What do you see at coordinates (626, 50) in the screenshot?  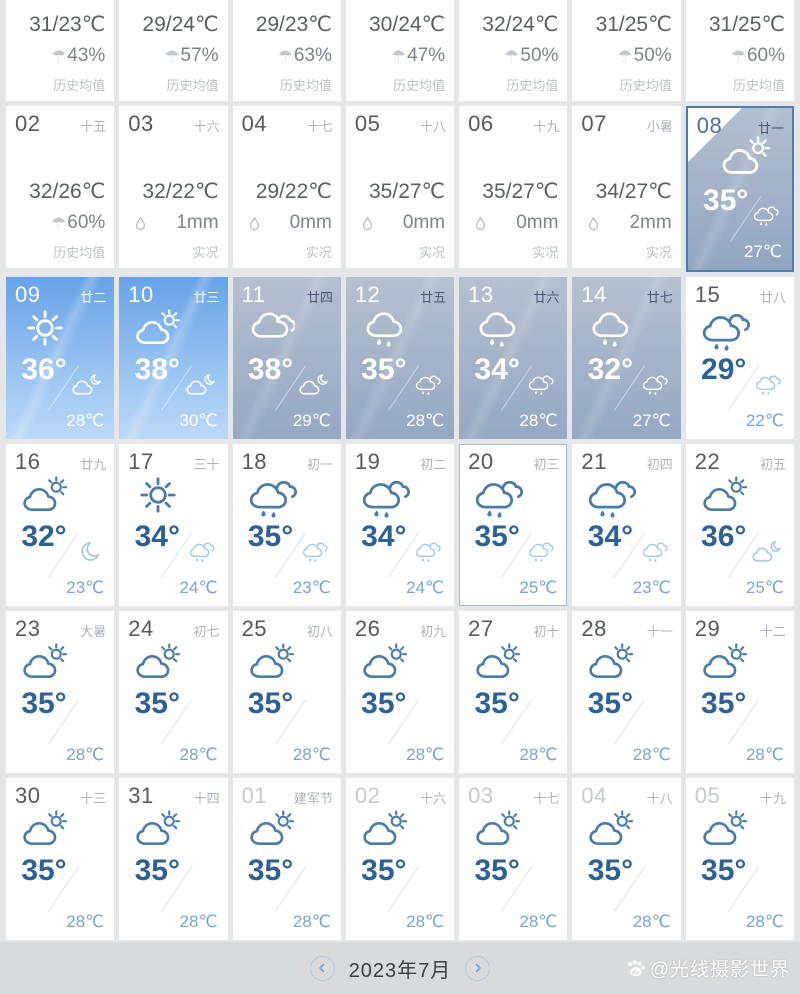 I see `day-cell: 31/25℃ ☂ 50% 历史均值` at bounding box center [626, 50].